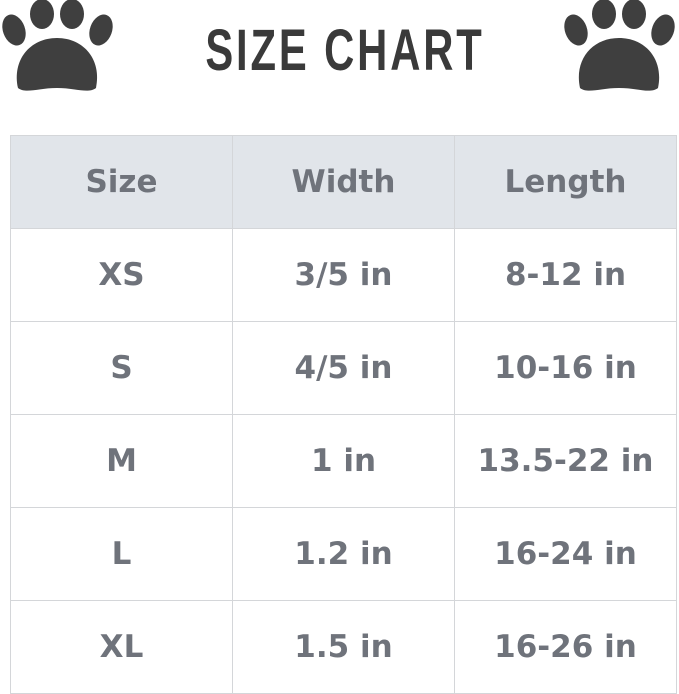 Image resolution: width=679 pixels, height=694 pixels. I want to click on page-title: SIZE CHART, so click(344, 50).